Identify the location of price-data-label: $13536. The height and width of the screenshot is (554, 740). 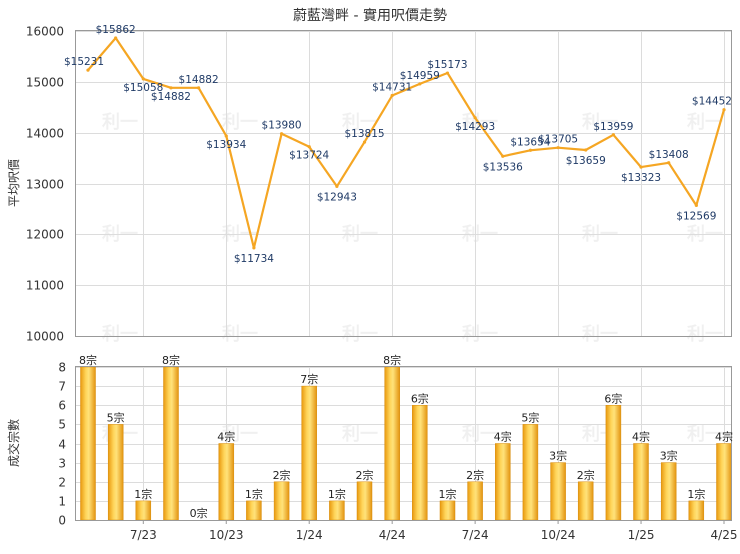
(503, 167).